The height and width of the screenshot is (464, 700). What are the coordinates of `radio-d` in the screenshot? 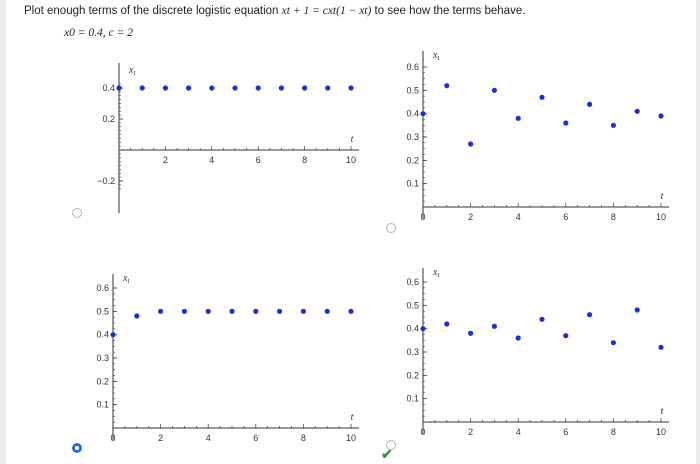 It's located at (391, 445).